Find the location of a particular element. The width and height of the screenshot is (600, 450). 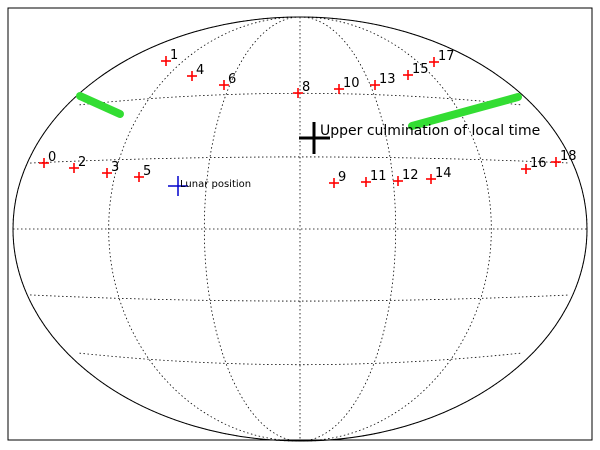

marker-9: 9 is located at coordinates (337, 179).